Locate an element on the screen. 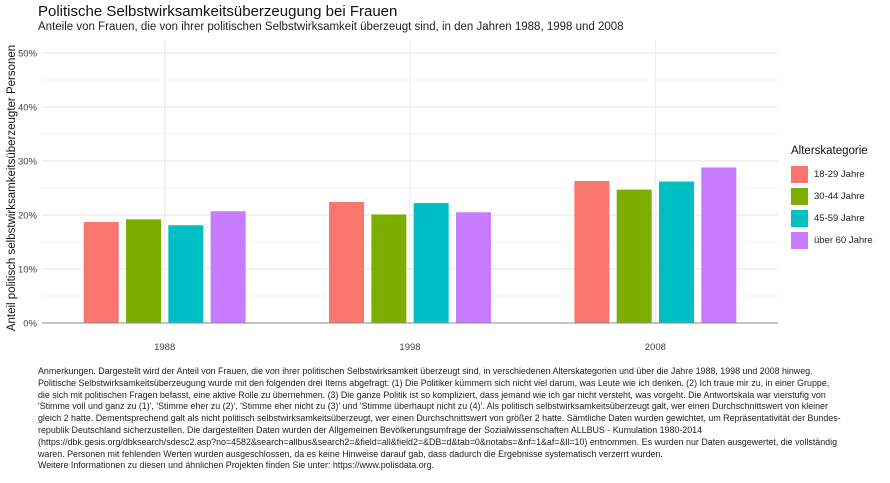 Image resolution: width=890 pixels, height=483 pixels. legend-label: über 60 Jahre is located at coordinates (843, 240).